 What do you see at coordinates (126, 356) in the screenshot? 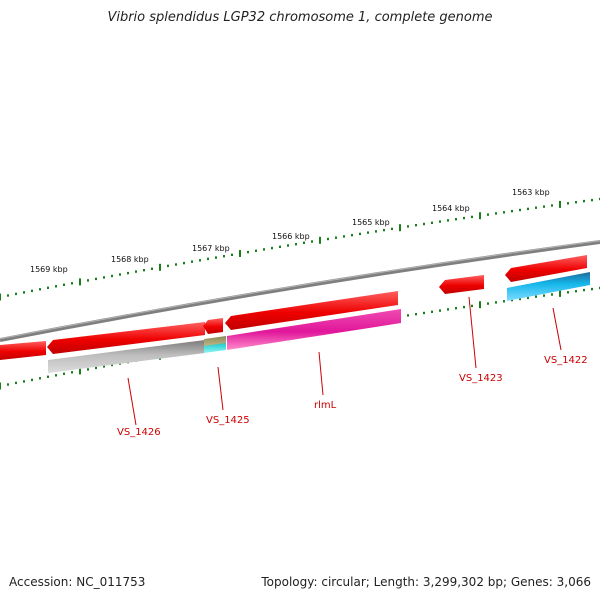
I see `gene-feature-gray` at bounding box center [126, 356].